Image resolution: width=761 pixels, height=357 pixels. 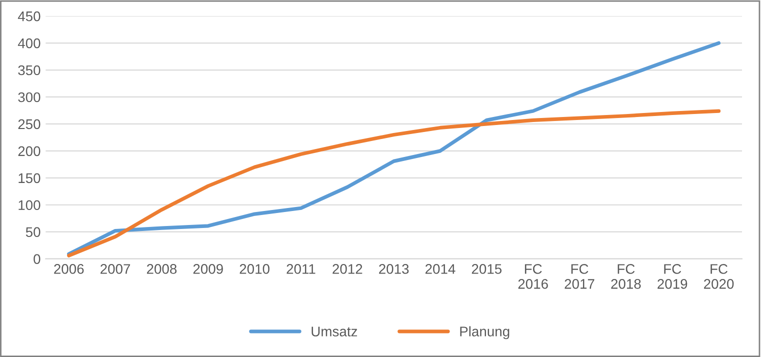 I want to click on y-tick-label: 100, so click(x=29, y=205).